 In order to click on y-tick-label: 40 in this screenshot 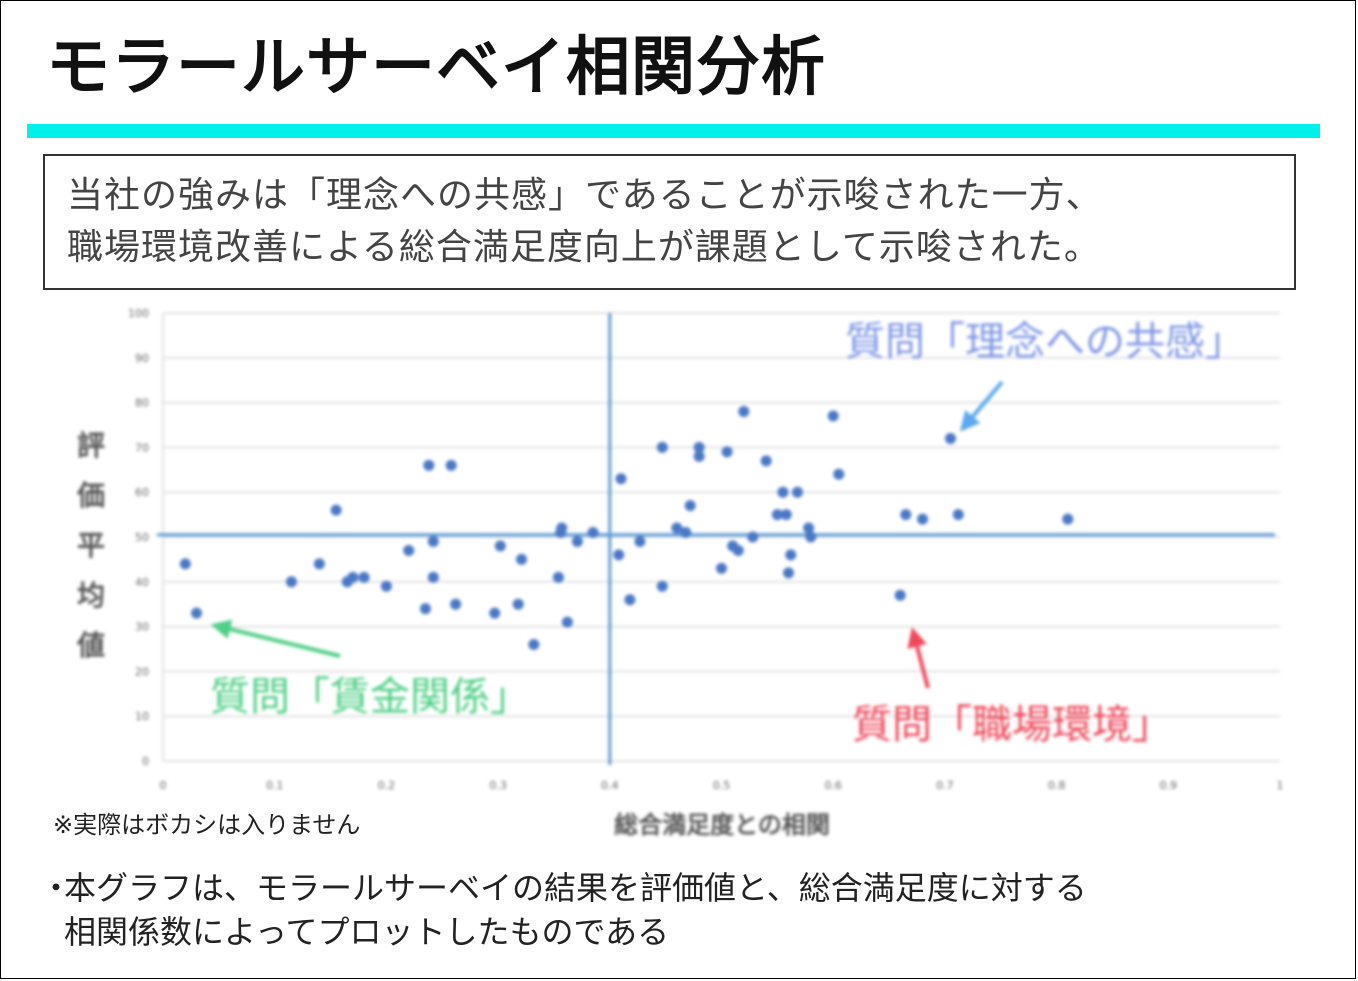, I will do `click(142, 582)`.